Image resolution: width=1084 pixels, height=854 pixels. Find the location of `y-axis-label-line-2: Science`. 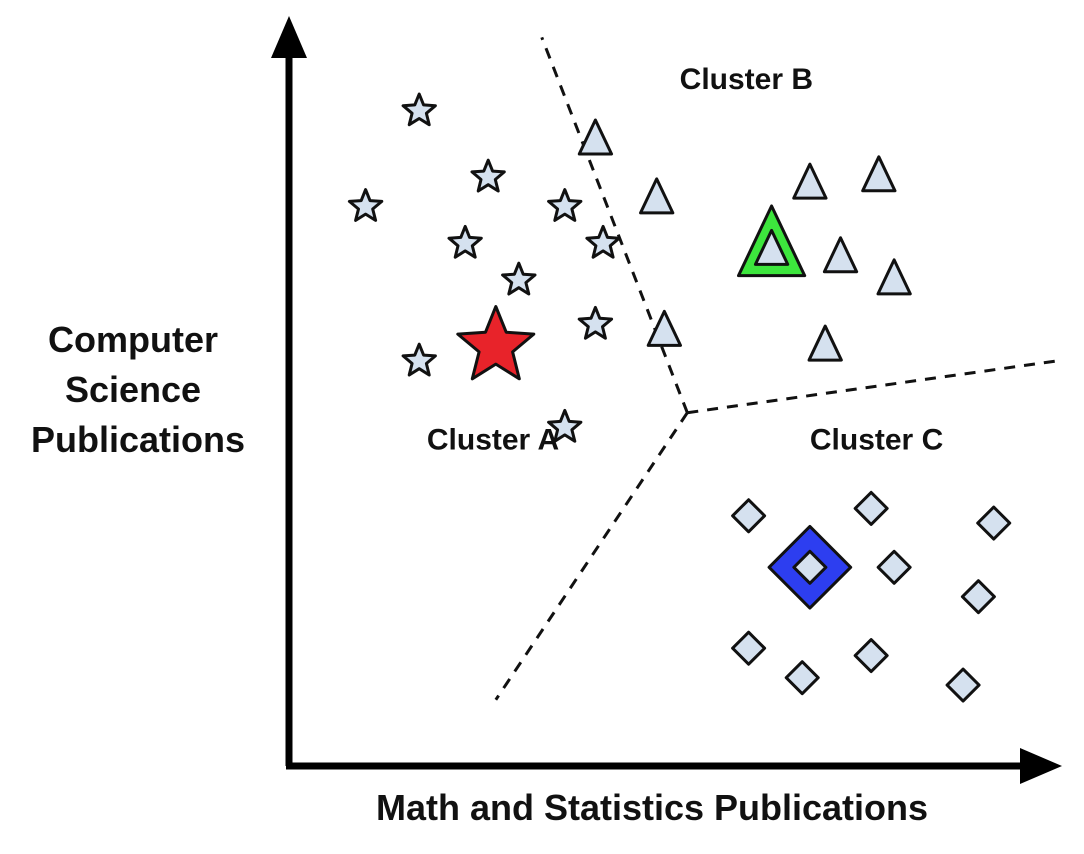

y-axis-label-line-2: Science is located at coordinates (133, 389).